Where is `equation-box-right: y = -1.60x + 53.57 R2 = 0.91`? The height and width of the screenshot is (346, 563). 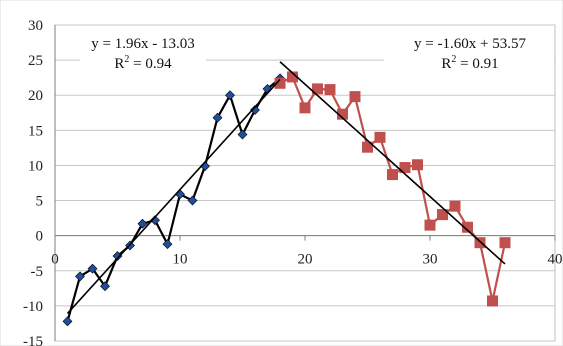 equation-box-right: y = -1.60x + 53.57 R2 = 0.91 is located at coordinates (469, 53).